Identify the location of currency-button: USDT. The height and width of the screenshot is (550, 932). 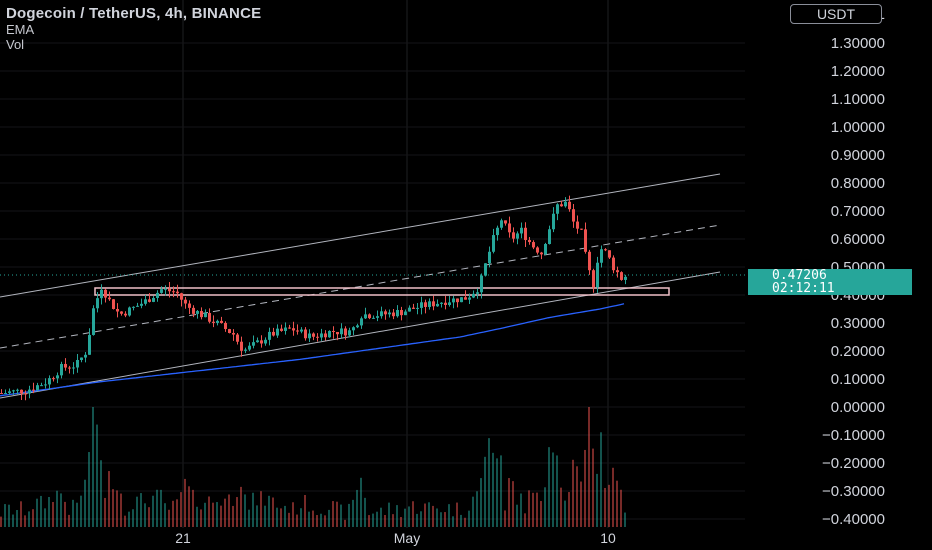
(836, 14).